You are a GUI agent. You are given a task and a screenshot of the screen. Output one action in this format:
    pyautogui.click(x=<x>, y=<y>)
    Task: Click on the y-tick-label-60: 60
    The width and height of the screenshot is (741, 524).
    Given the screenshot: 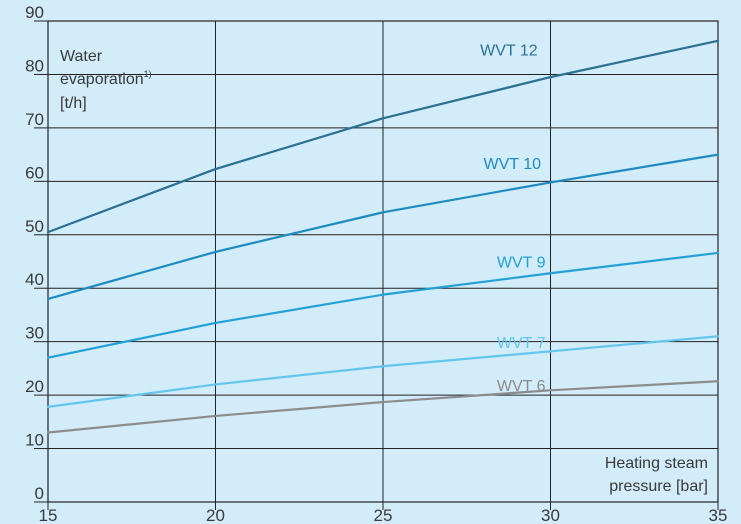 What is the action you would take?
    pyautogui.click(x=34, y=172)
    